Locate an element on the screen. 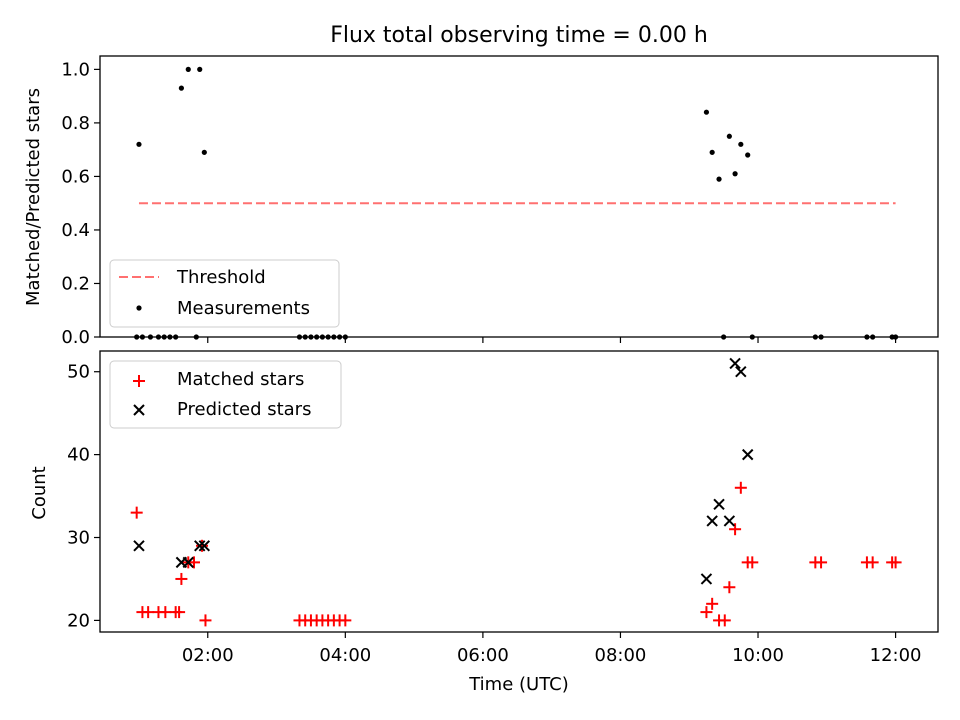  legend-threshold-label: Threshold is located at coordinates (221, 277).